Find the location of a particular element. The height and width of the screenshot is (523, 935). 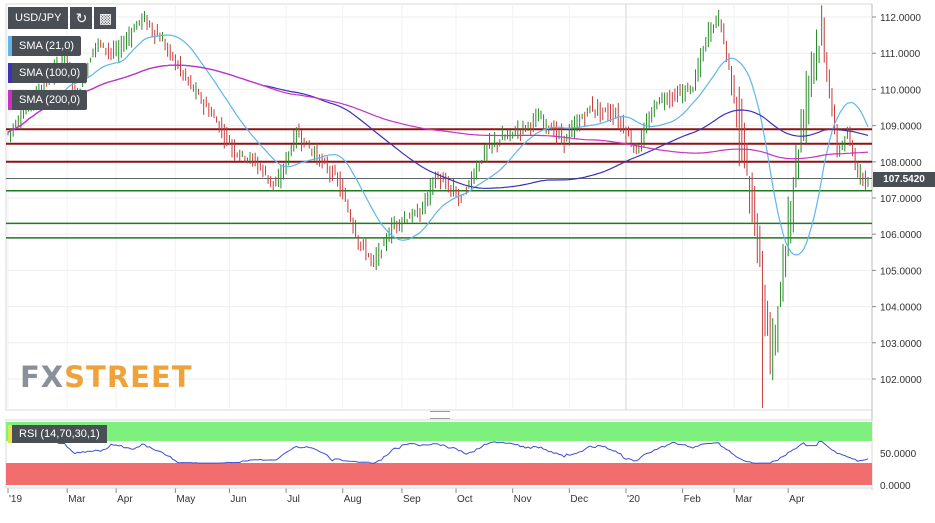

x-tick-label: Feb is located at coordinates (693, 499).